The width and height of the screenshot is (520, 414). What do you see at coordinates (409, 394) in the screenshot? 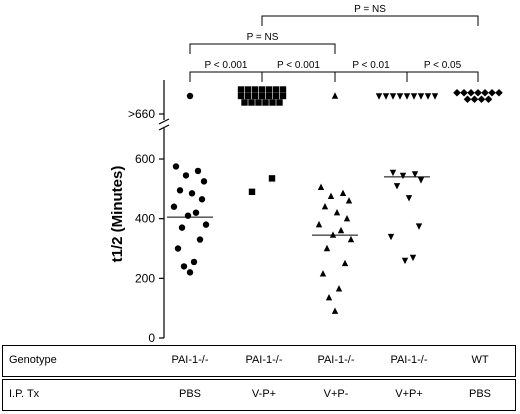
I see `treatment-cell: V+P+` at bounding box center [409, 394].